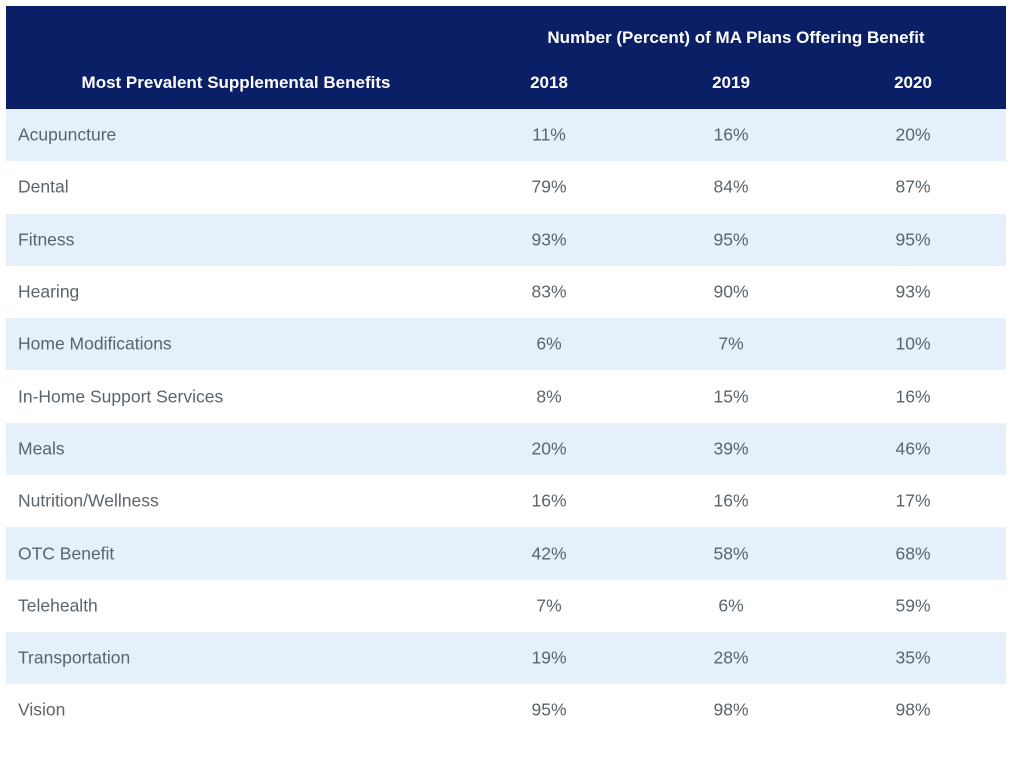 The height and width of the screenshot is (759, 1013). What do you see at coordinates (506, 396) in the screenshot?
I see `table-row: In-Home Support Services 8% 15% 16%` at bounding box center [506, 396].